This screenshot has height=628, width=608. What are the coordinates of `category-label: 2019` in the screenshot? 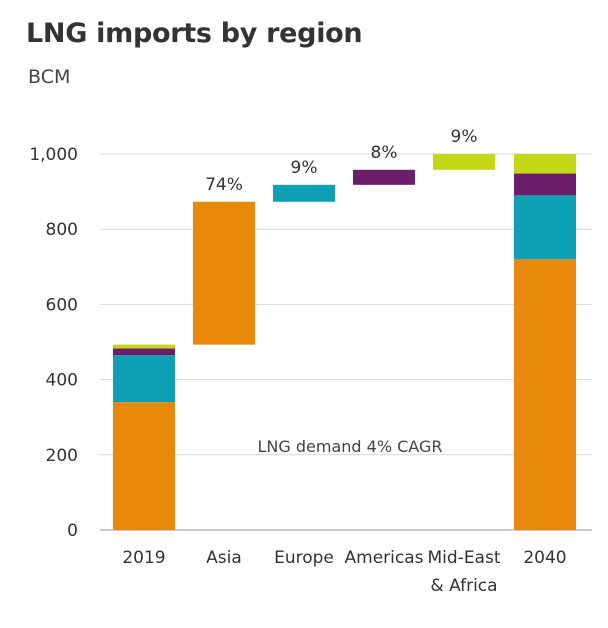 It's located at (143, 558).